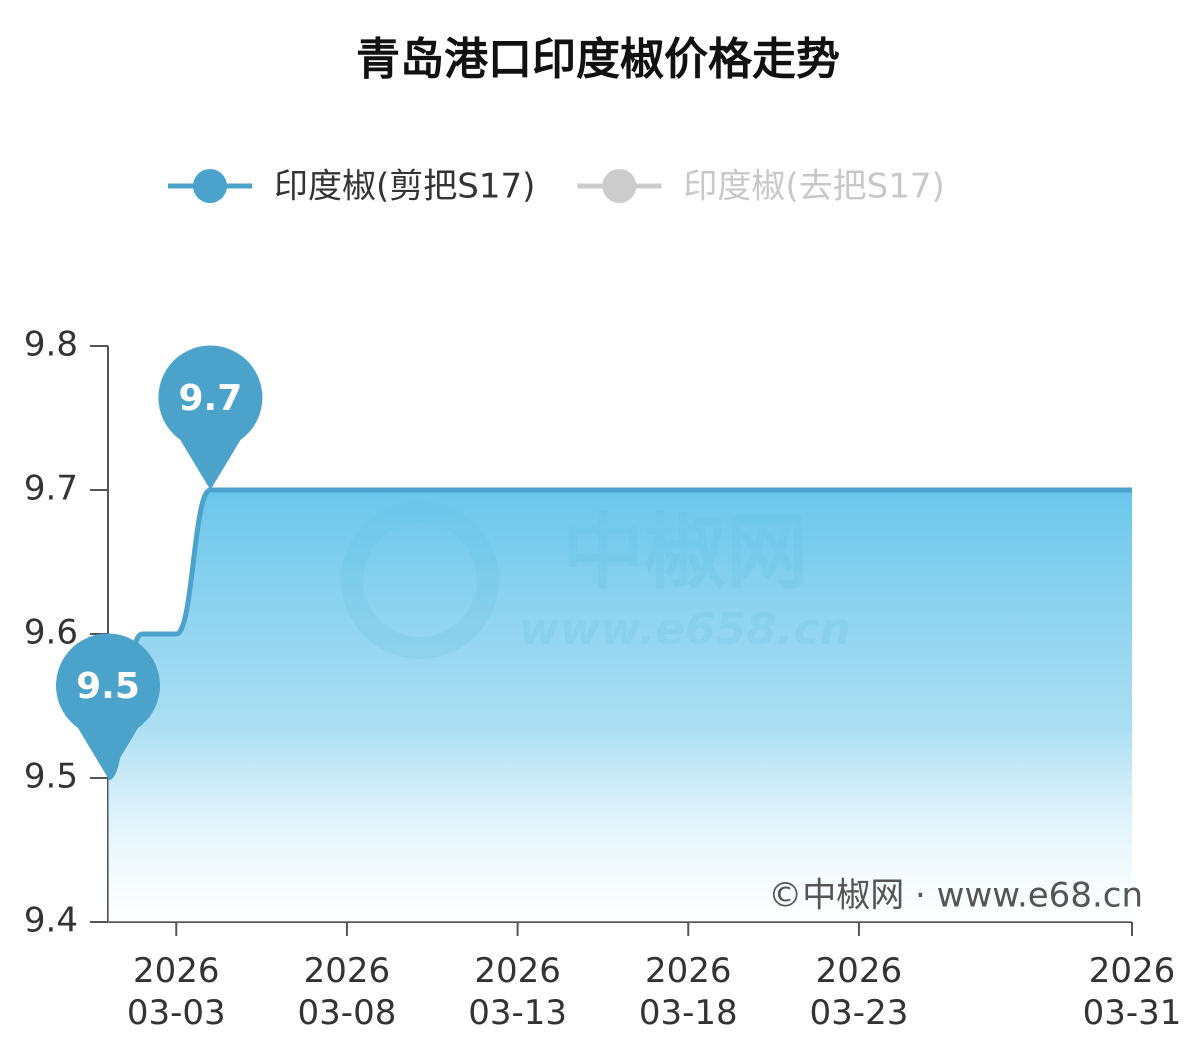 The image size is (1197, 1057). Describe the element at coordinates (51, 489) in the screenshot. I see `y-tick-label: 9.7` at that location.